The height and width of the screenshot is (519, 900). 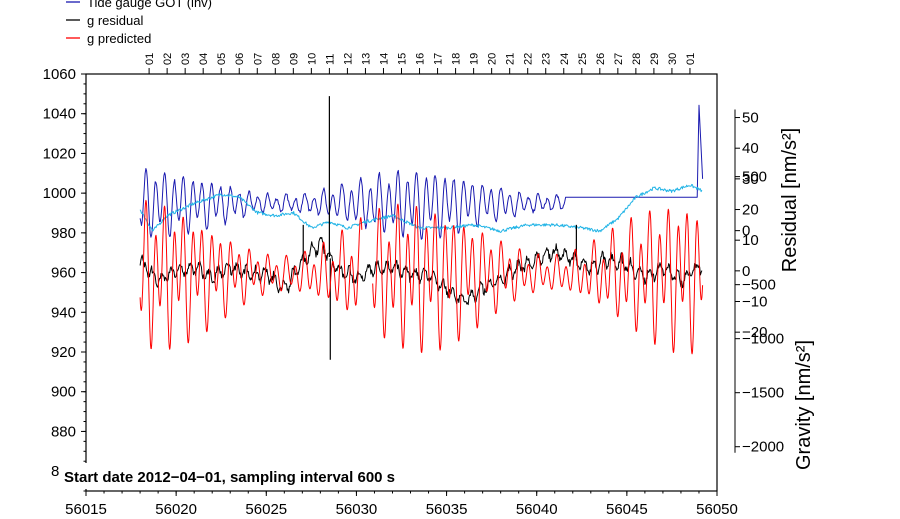 What do you see at coordinates (750, 179) in the screenshot?
I see `y-residual-tick-label: 30` at bounding box center [750, 179].